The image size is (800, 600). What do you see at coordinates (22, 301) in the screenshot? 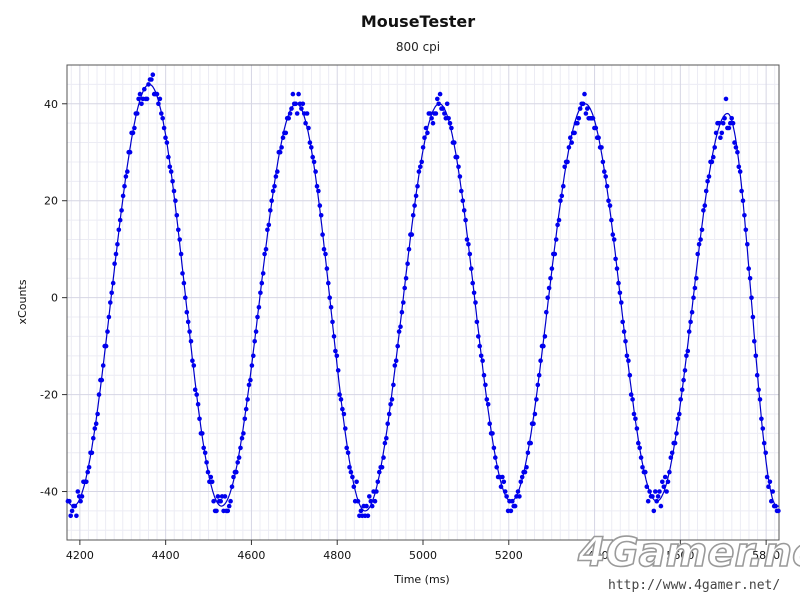
I see `y-axis-label: xCounts` at bounding box center [22, 301].